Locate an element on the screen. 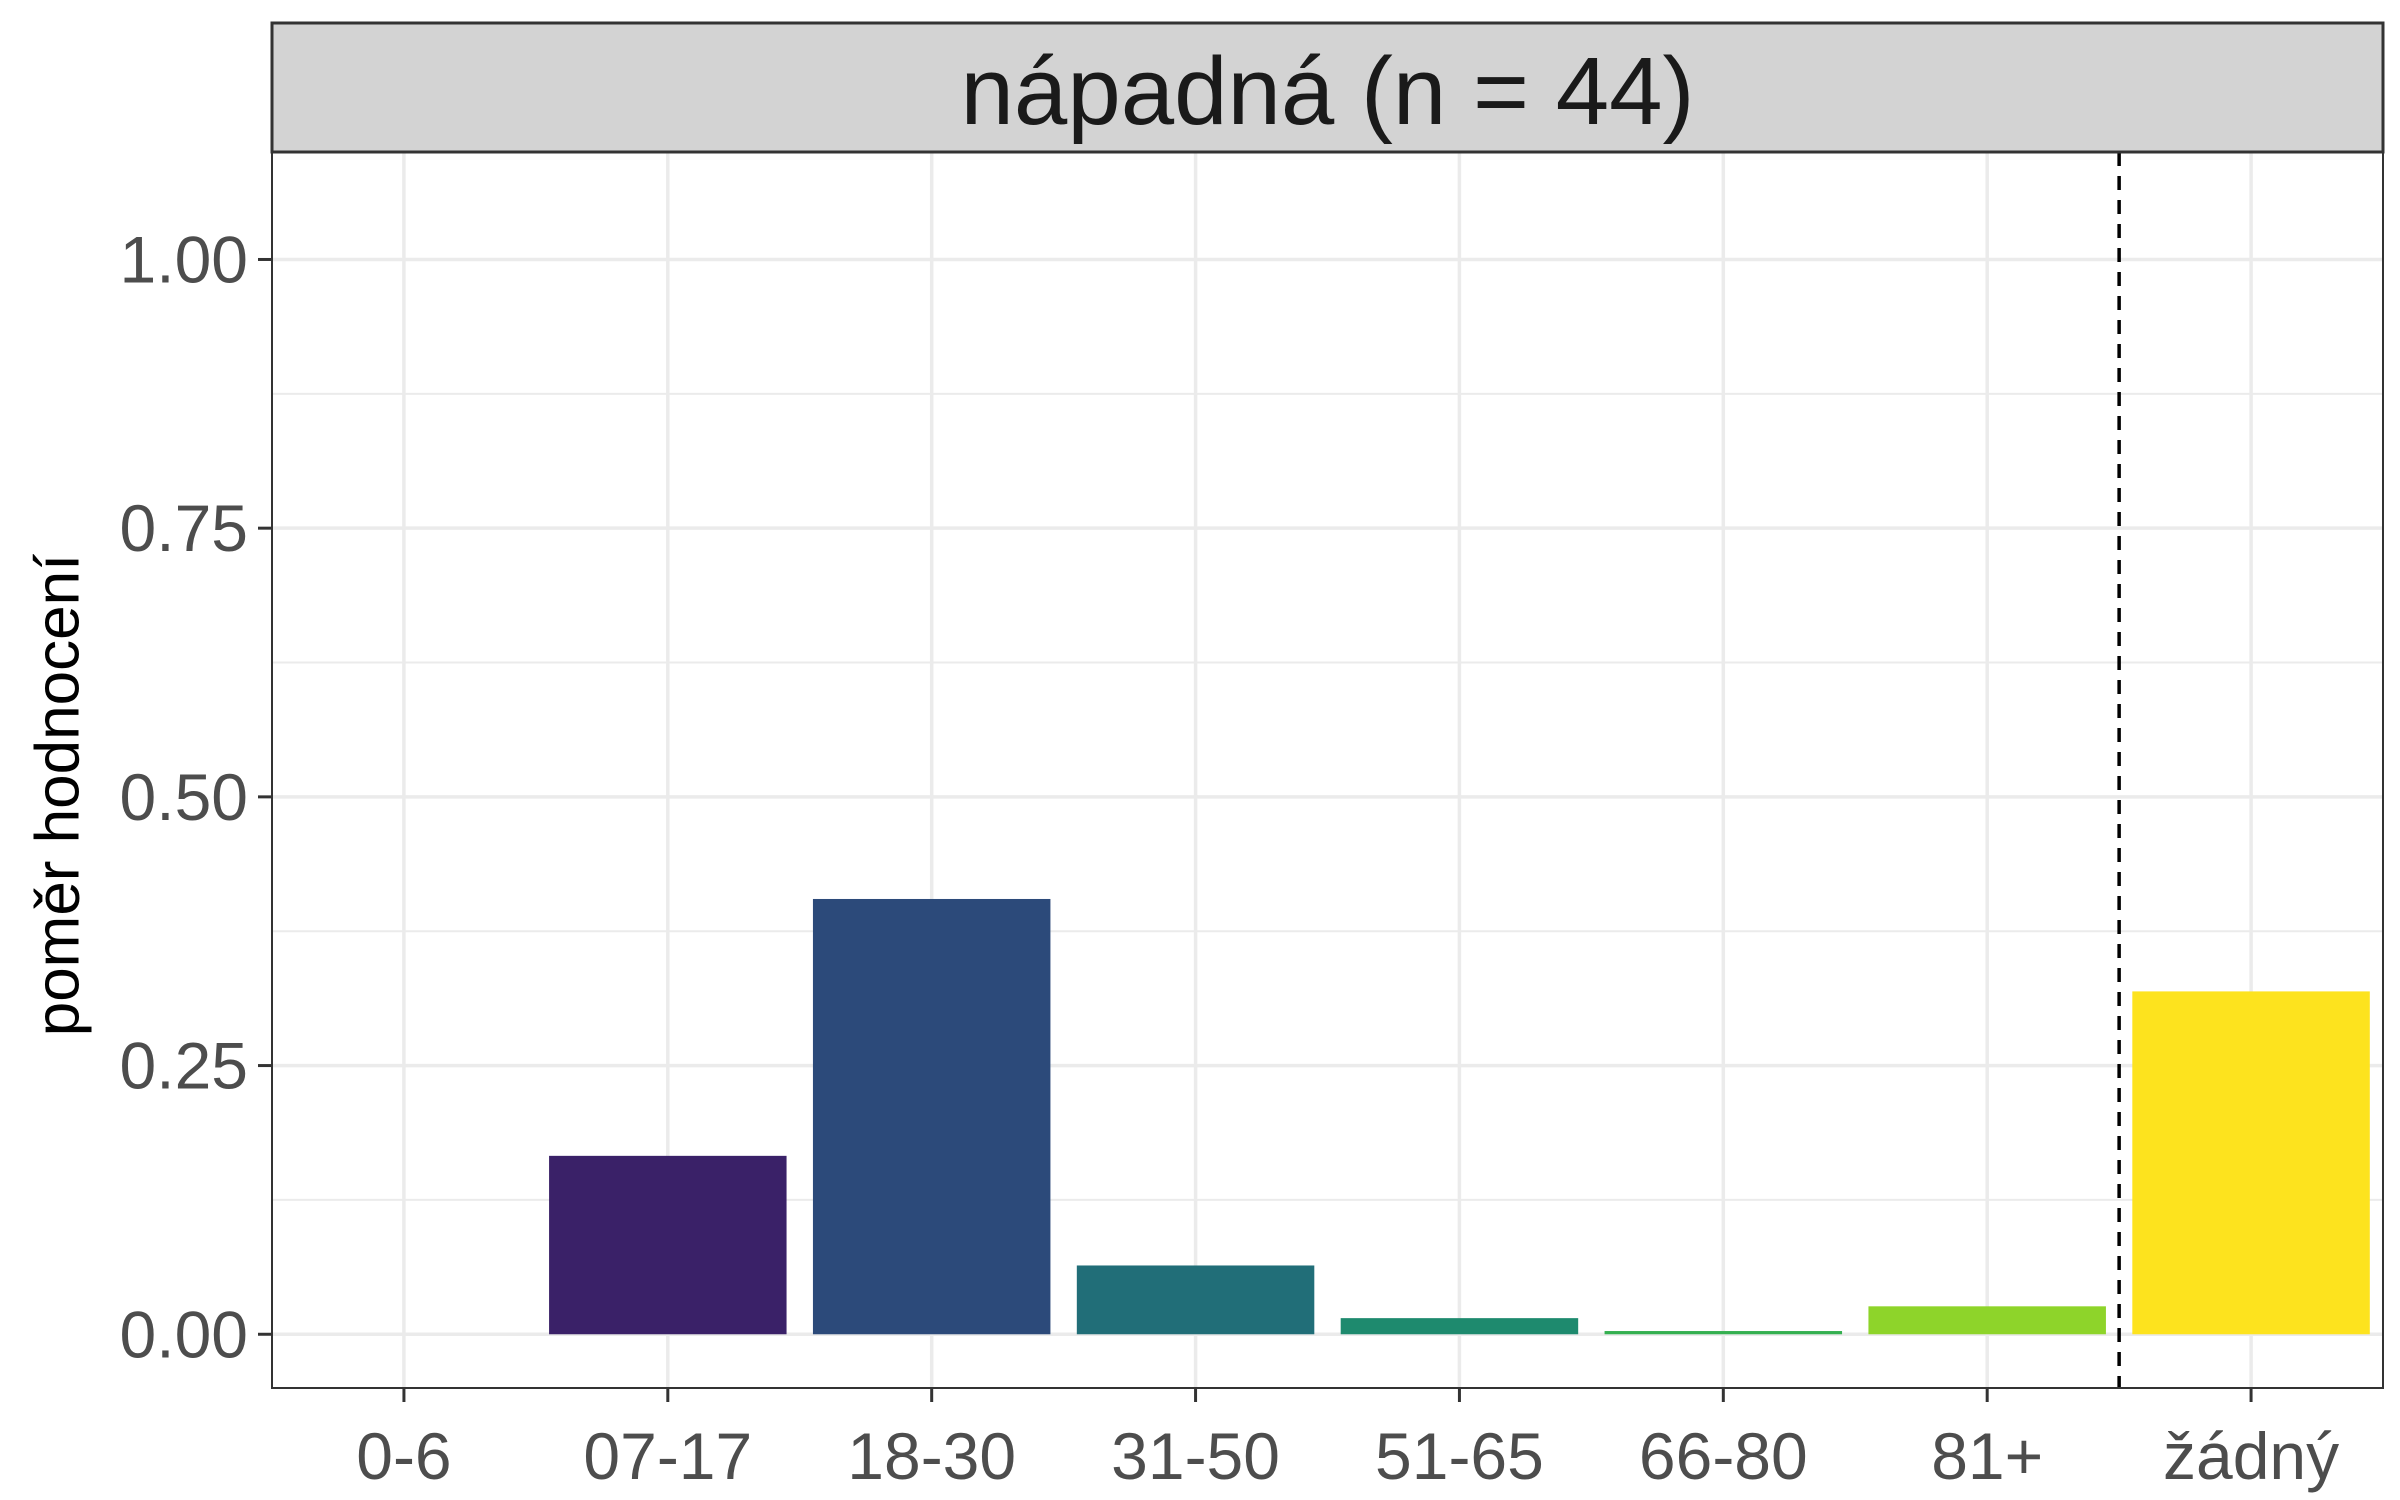 The width and height of the screenshot is (2400, 1500). x-tick-label: 0-6 is located at coordinates (403, 1456).